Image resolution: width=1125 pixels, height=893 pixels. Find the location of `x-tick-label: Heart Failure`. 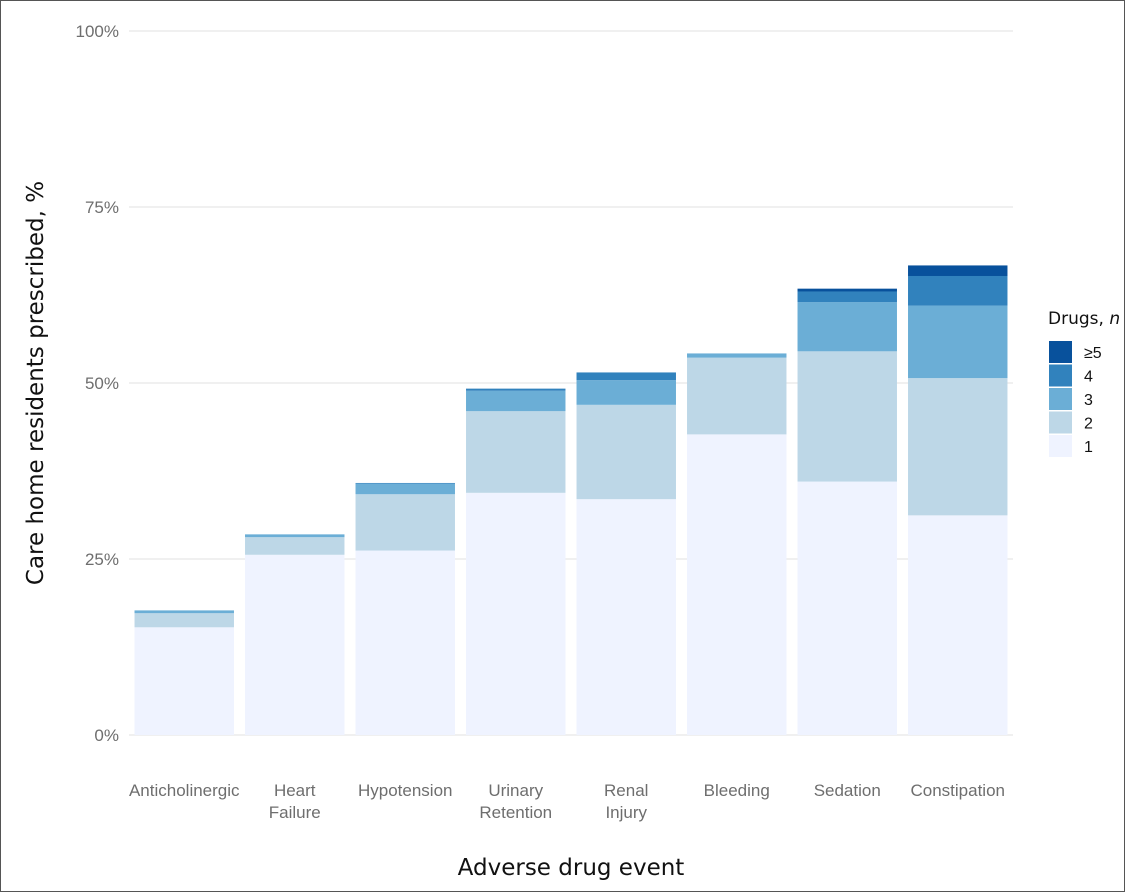

x-tick-label: Heart Failure is located at coordinates (295, 801).